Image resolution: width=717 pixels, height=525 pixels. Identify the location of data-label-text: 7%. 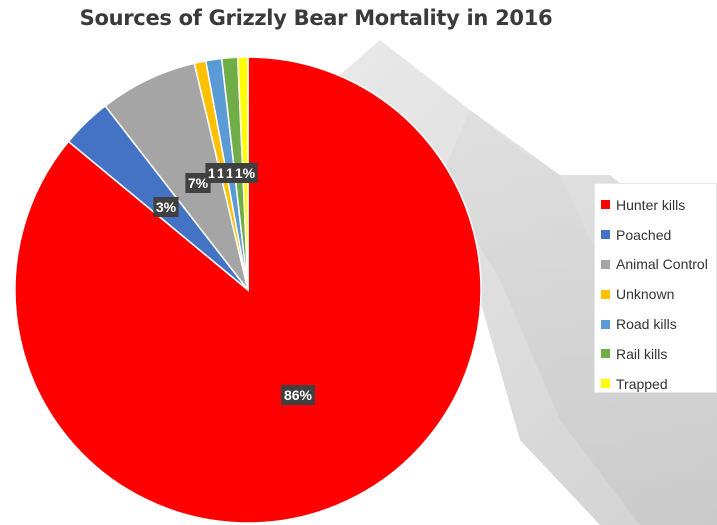
(198, 183).